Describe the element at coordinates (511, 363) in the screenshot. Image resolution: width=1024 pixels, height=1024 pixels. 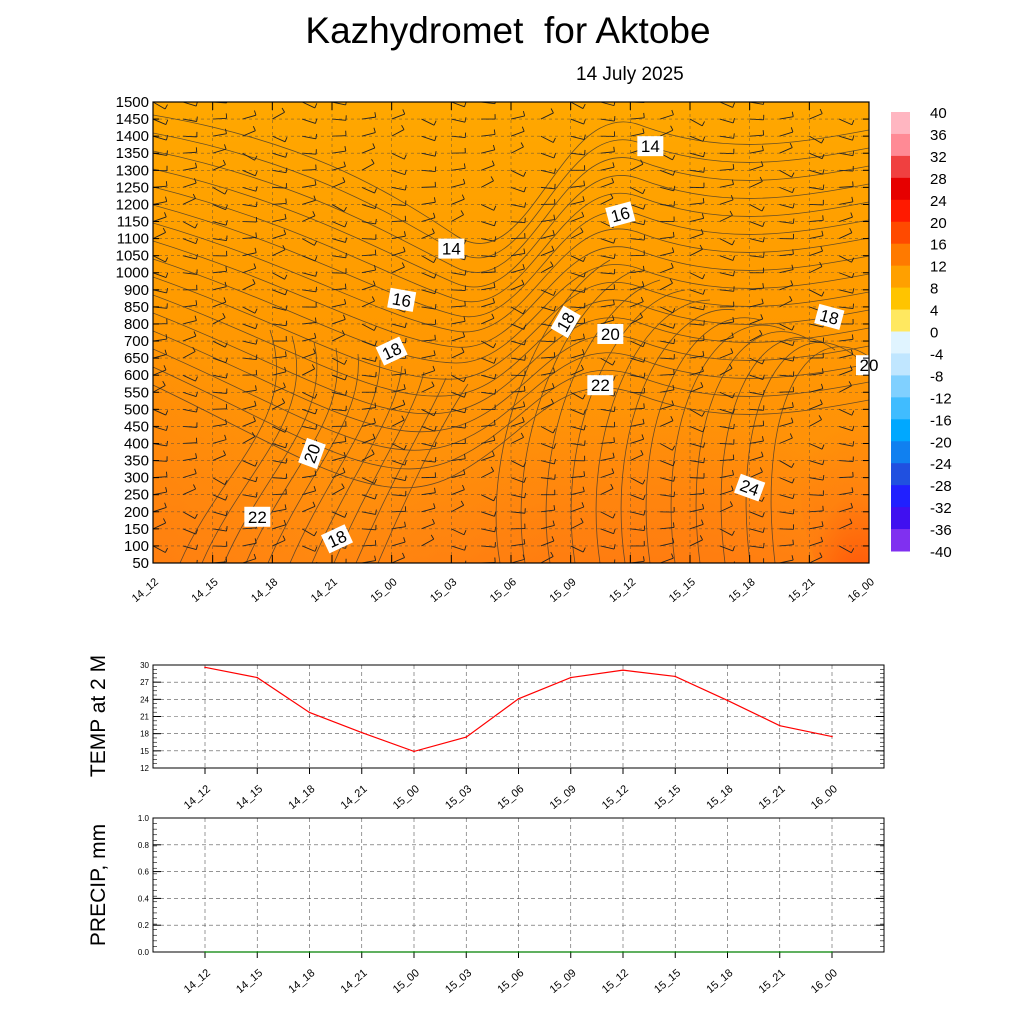
I see `isotherm-line` at that location.